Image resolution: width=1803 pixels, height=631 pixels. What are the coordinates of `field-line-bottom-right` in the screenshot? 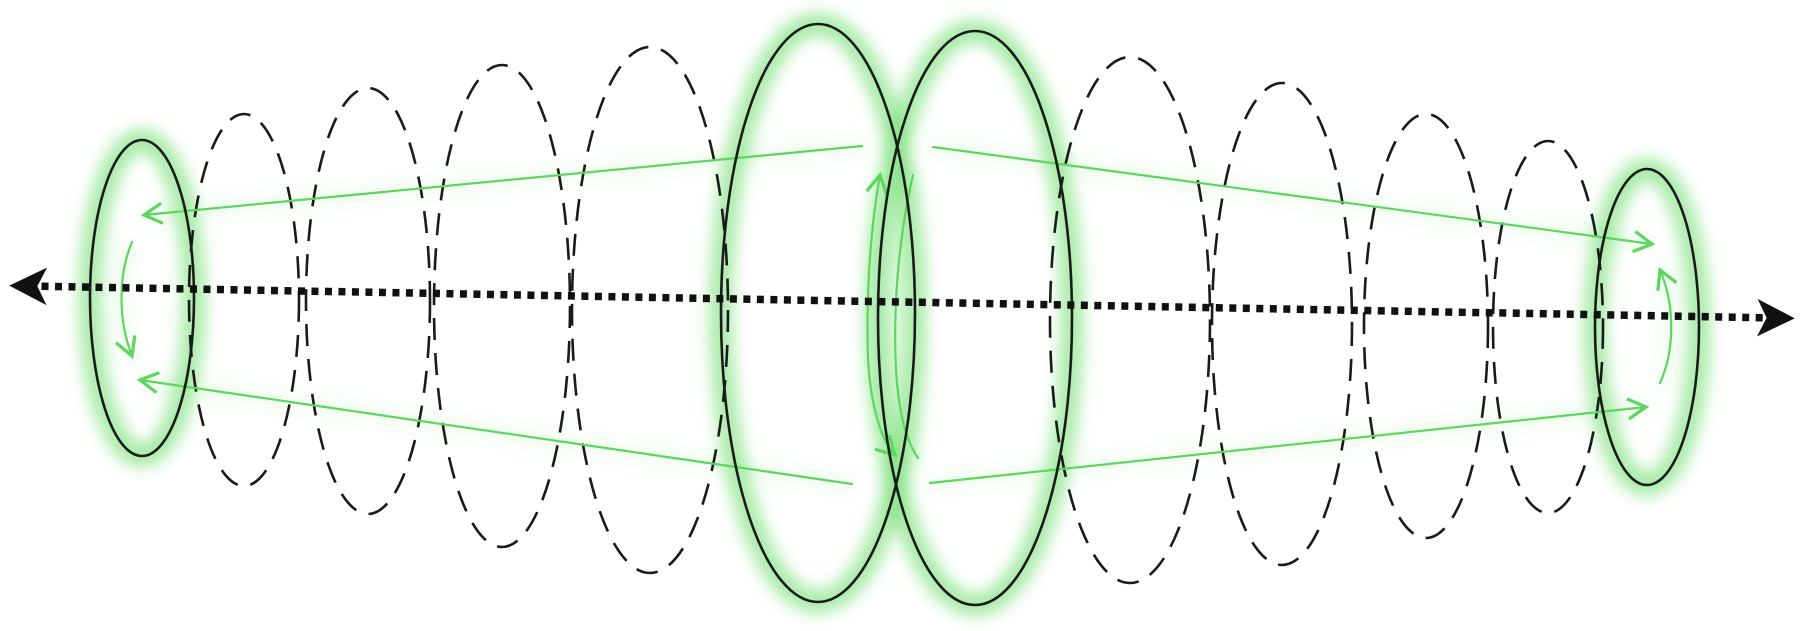 It's located at (1289, 441).